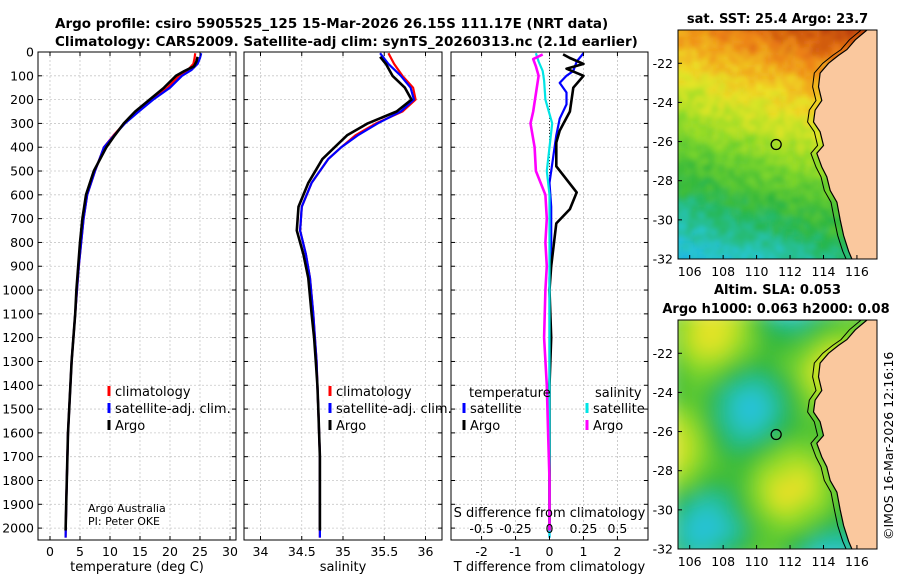 The width and height of the screenshot is (900, 580). Describe the element at coordinates (663, 63) in the screenshot. I see `y-tick-label: -22` at that location.